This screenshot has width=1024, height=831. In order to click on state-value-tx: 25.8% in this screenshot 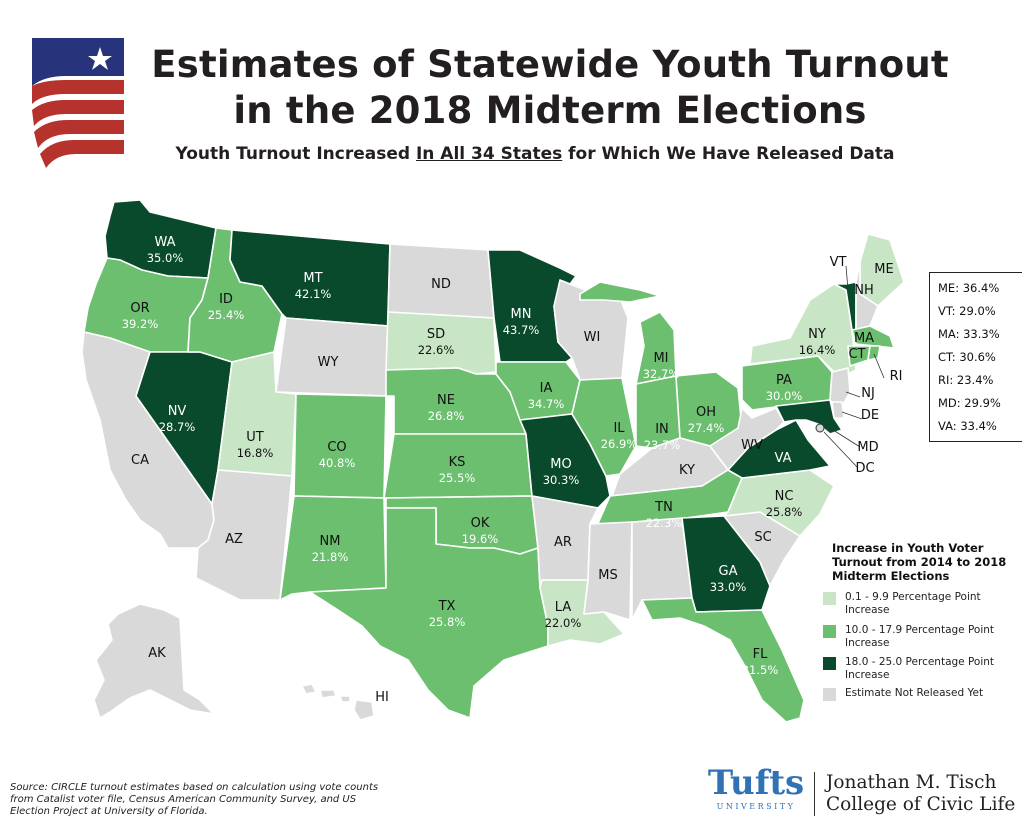, I will do `click(447, 622)`.